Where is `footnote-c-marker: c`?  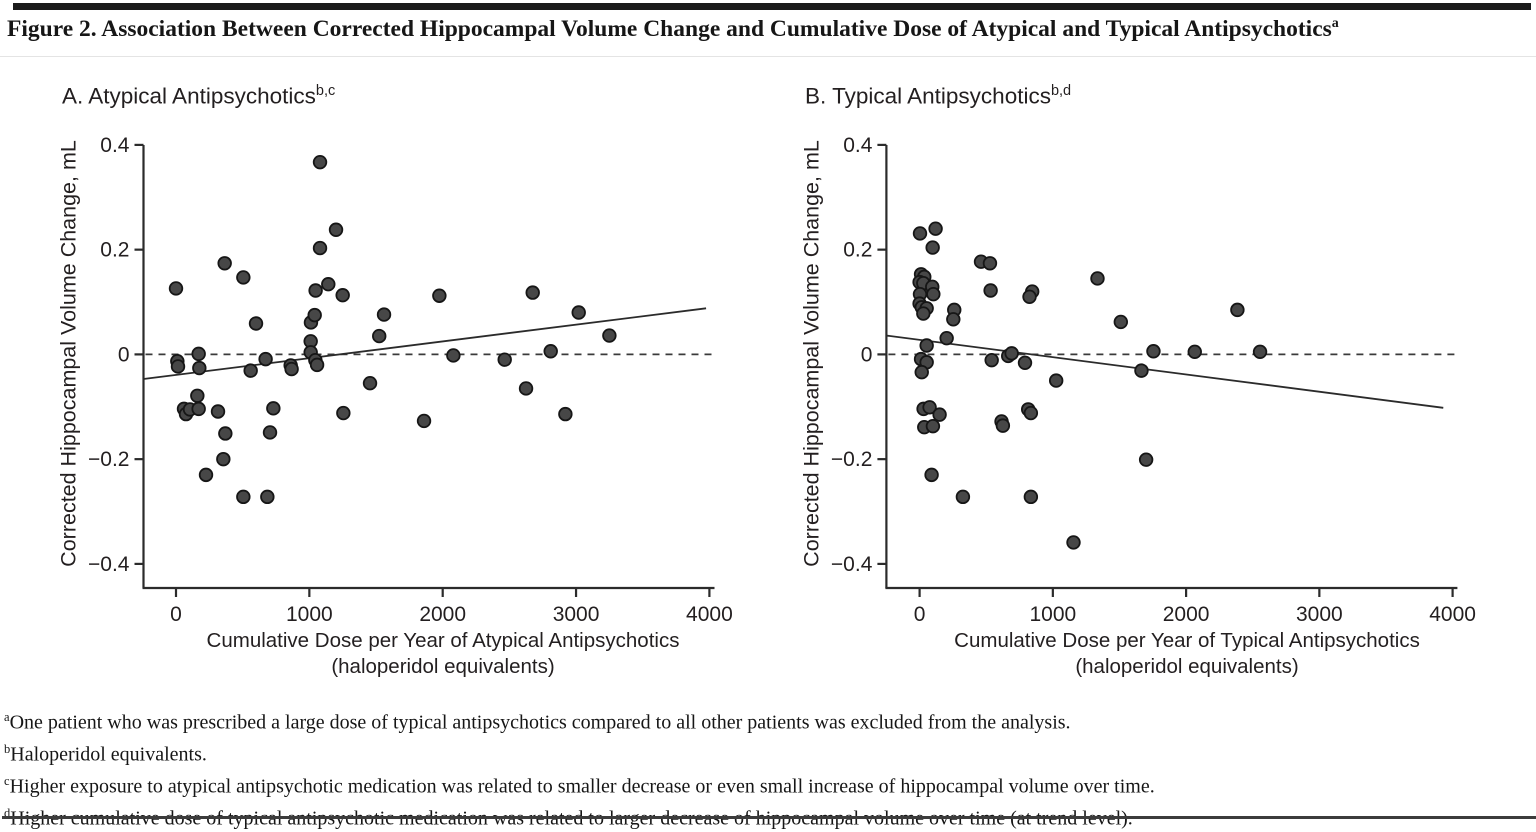
footnote-c-marker: c is located at coordinates (7, 781).